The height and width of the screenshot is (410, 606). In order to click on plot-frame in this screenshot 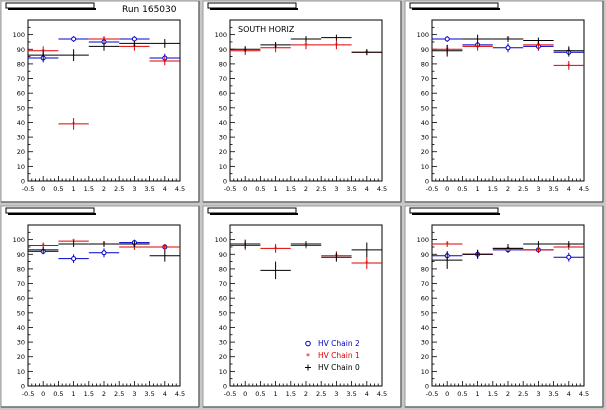, I will do `click(306, 305)`.